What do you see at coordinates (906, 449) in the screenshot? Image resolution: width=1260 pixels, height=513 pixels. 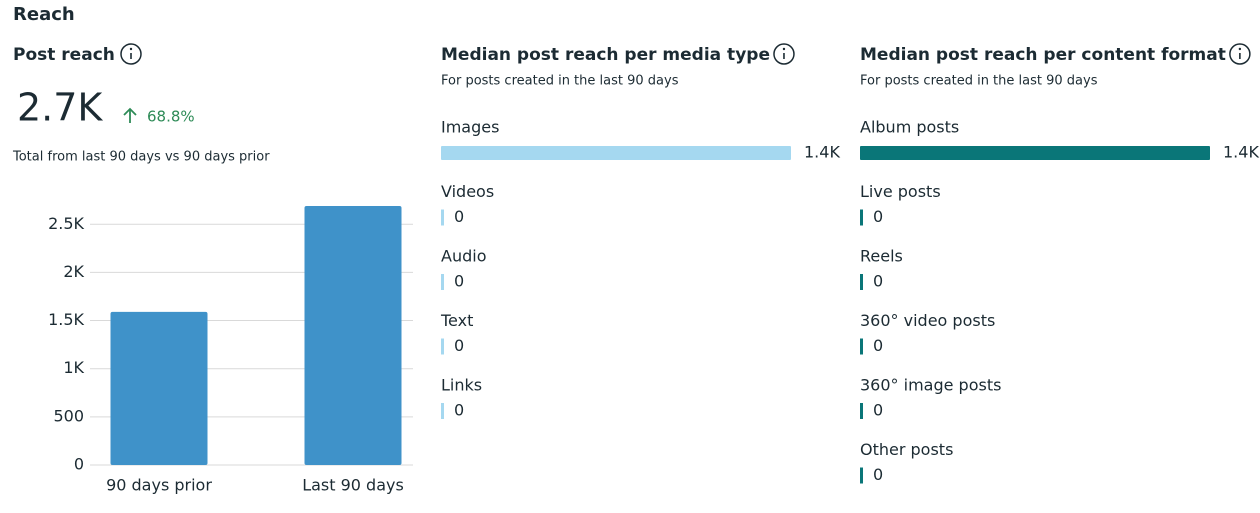 I see `category-label: Other posts` at bounding box center [906, 449].